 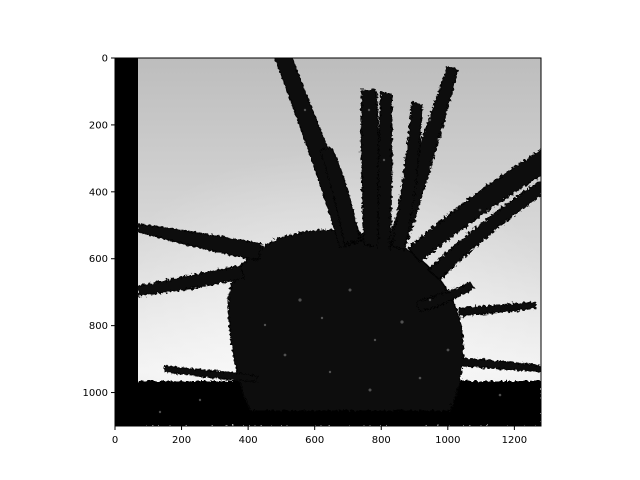 I want to click on x-tick-label: 400, so click(x=248, y=440).